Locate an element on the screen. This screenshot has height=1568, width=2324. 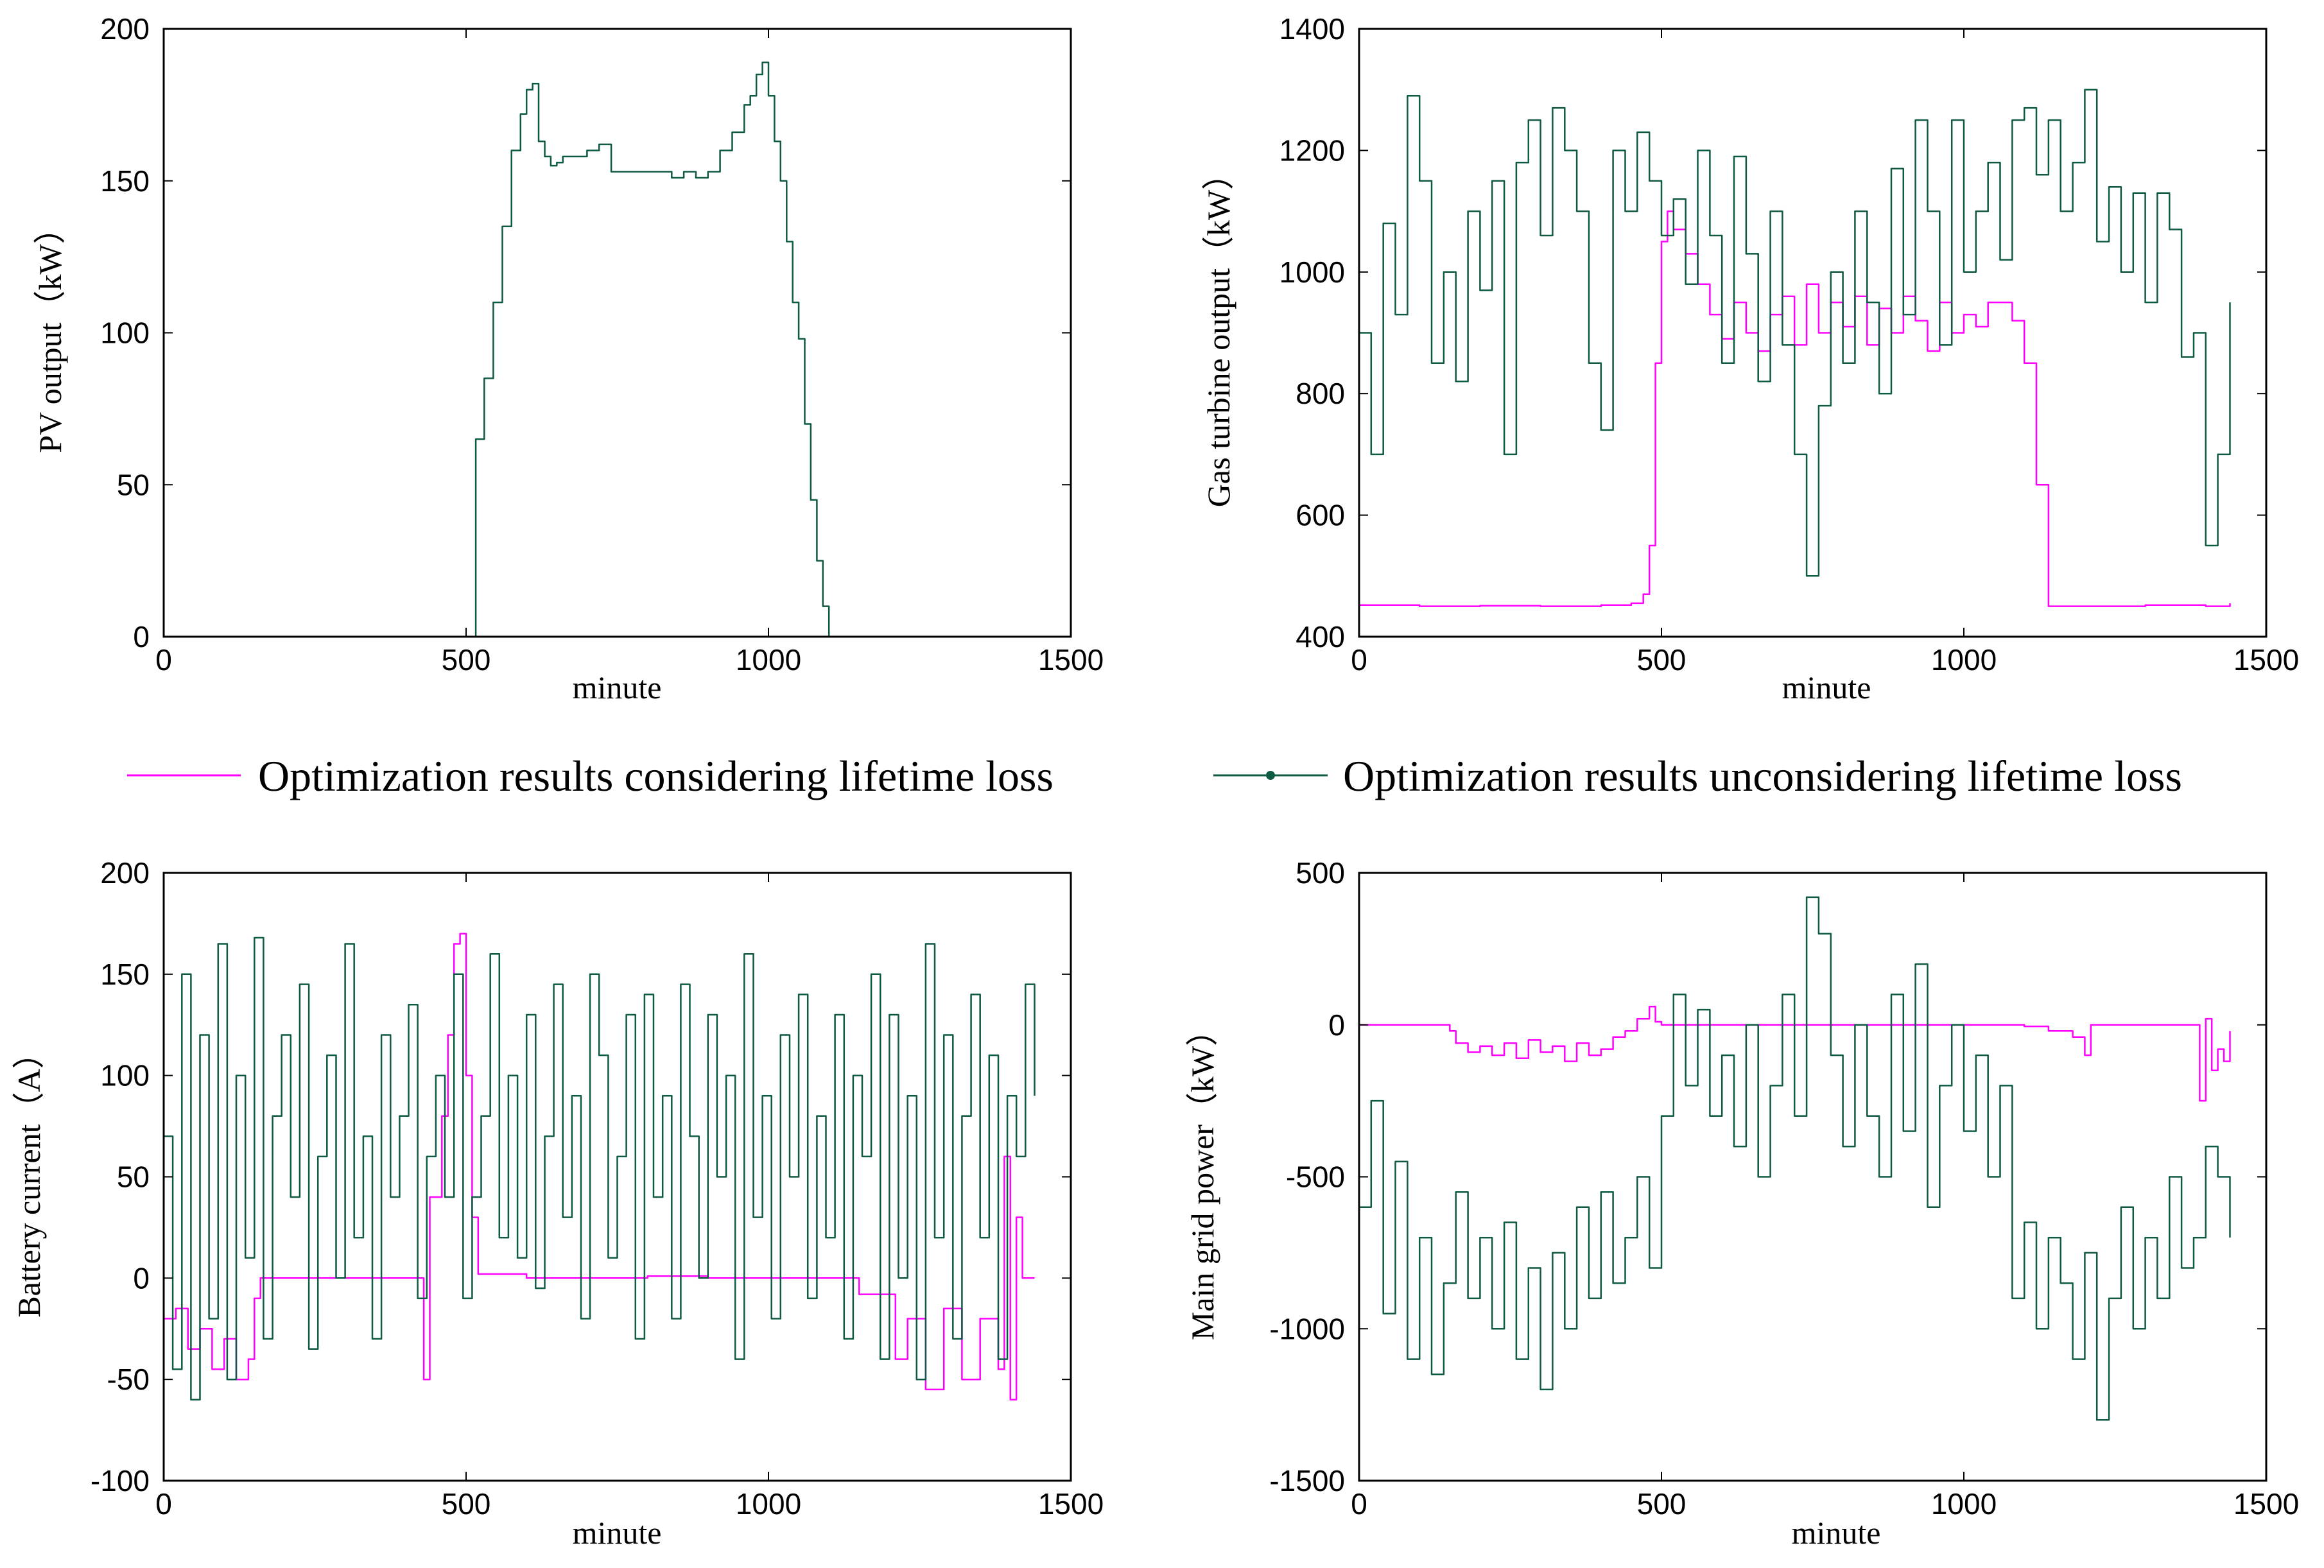
pv-y-tick-label: 150 is located at coordinates (125, 181).